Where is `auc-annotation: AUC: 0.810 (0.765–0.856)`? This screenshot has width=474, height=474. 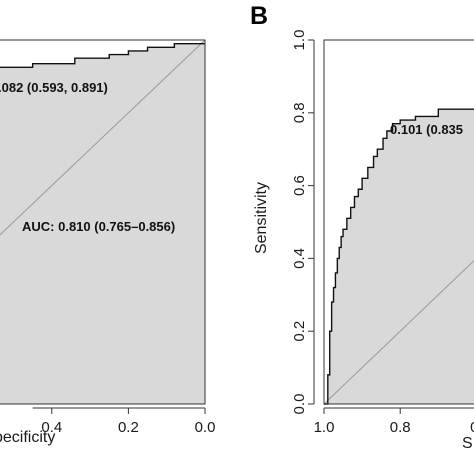 auc-annotation: AUC: 0.810 (0.765–0.856) is located at coordinates (98, 226).